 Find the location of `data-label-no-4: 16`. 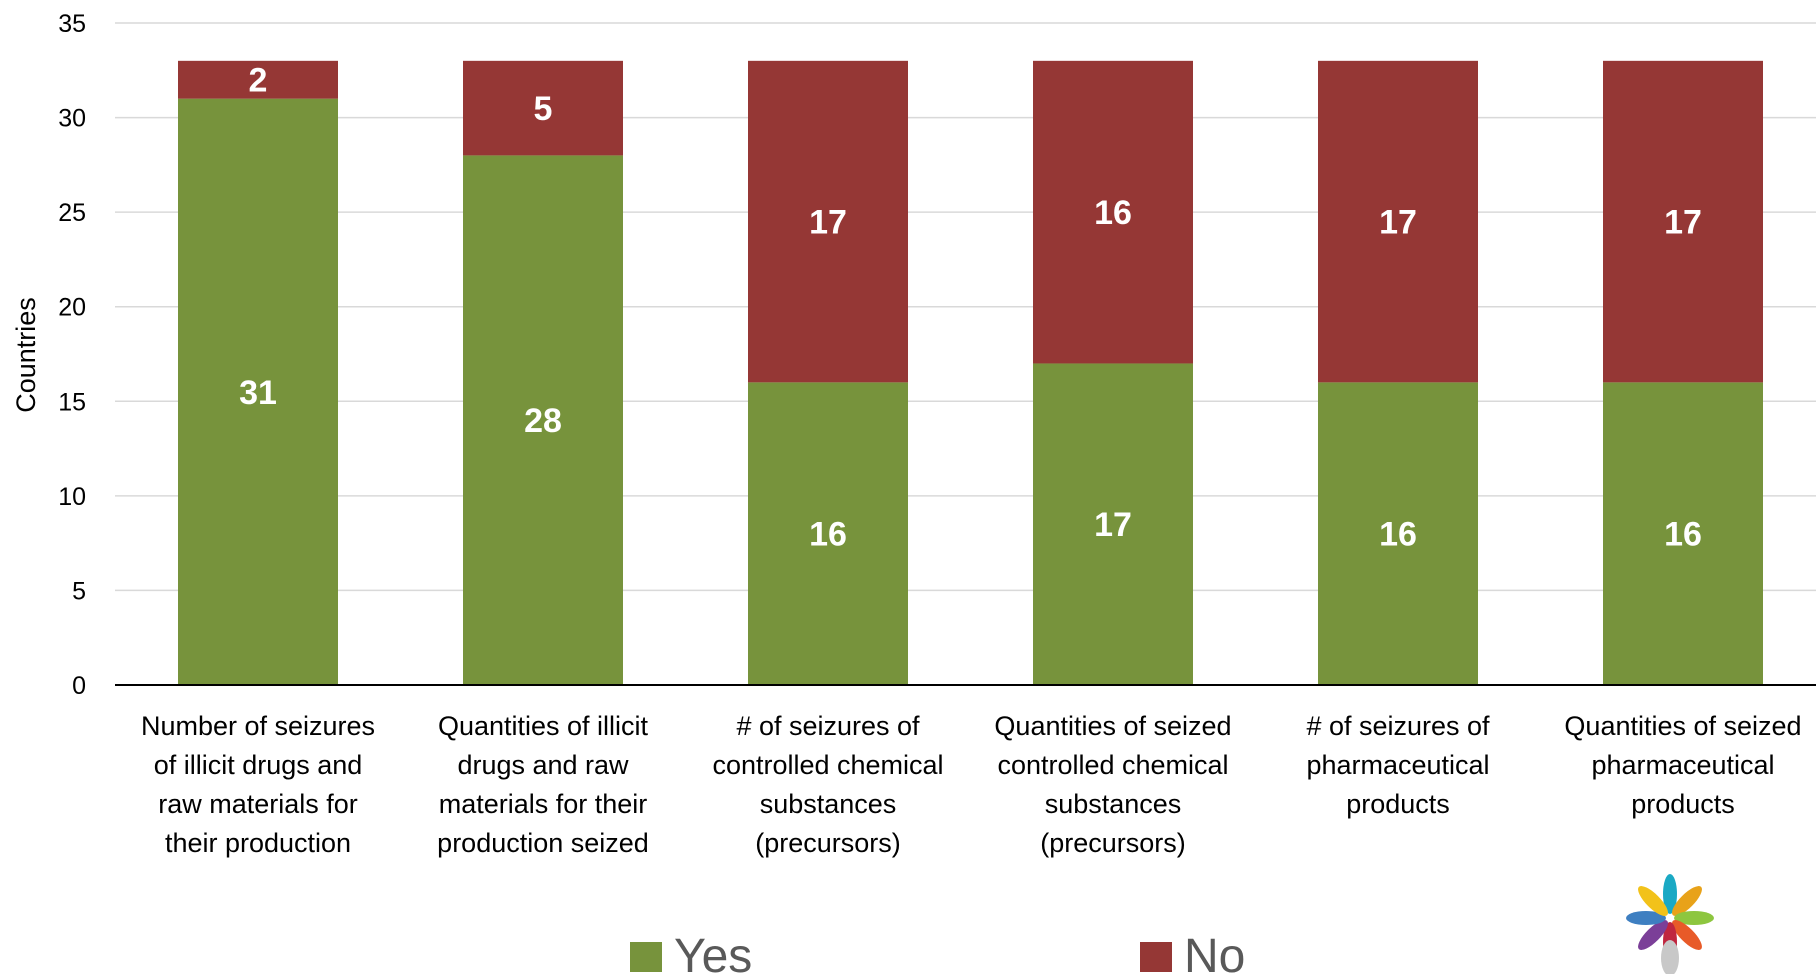

data-label-no-4: 16 is located at coordinates (1113, 213).